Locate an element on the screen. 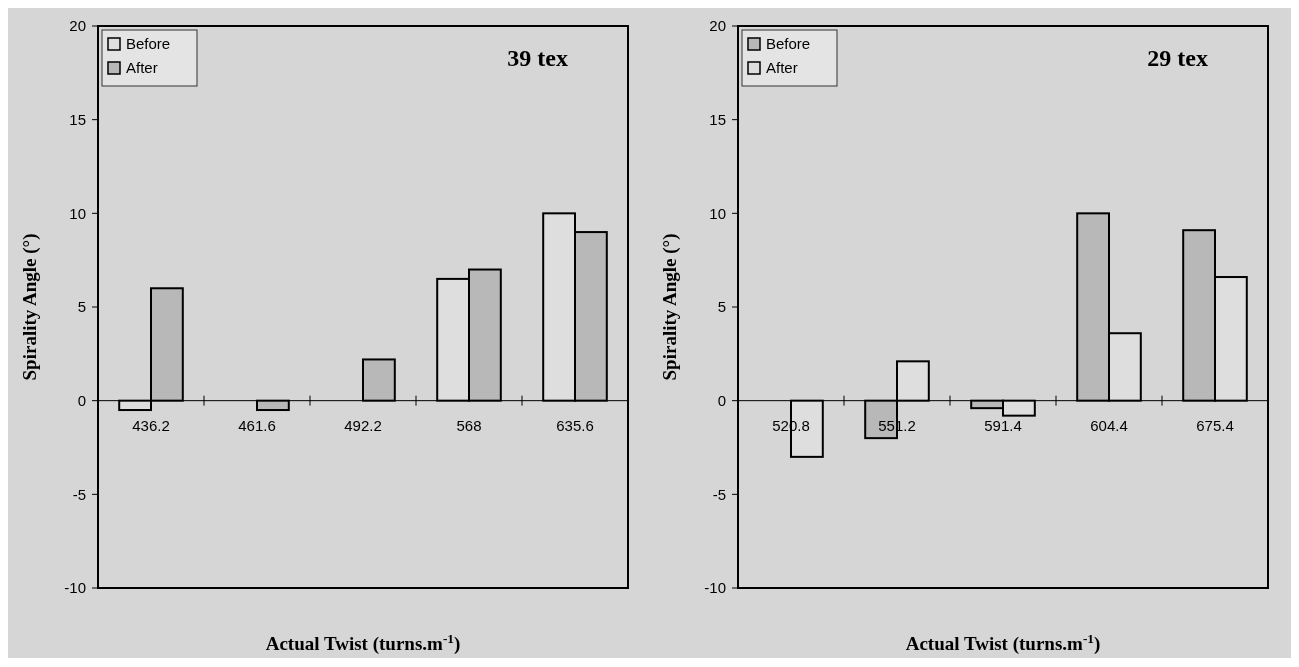 The height and width of the screenshot is (667, 1299). x-tick-label: 436.2 is located at coordinates (151, 425).